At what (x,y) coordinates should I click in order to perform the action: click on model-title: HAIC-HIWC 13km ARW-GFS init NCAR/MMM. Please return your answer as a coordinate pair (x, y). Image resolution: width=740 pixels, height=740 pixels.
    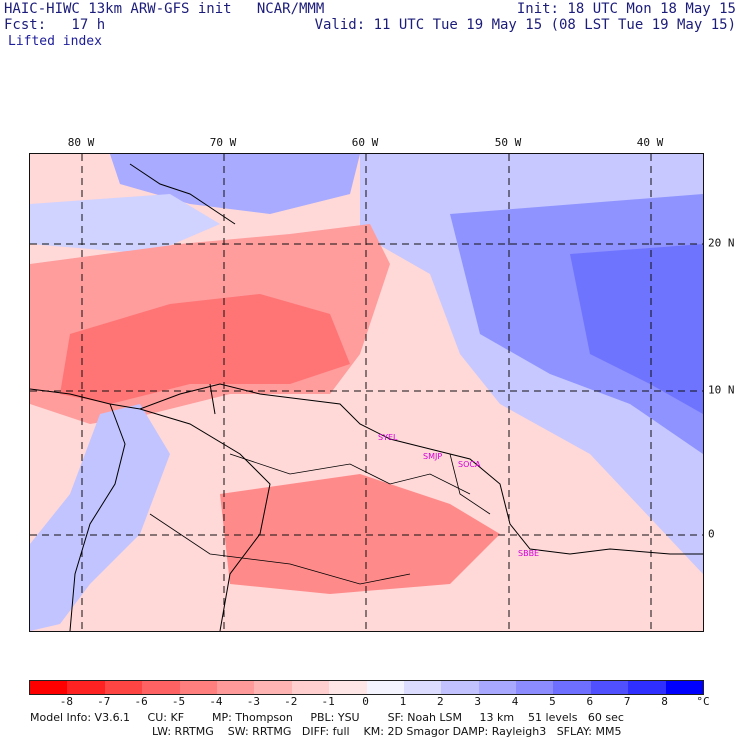
    Looking at the image, I should click on (164, 9).